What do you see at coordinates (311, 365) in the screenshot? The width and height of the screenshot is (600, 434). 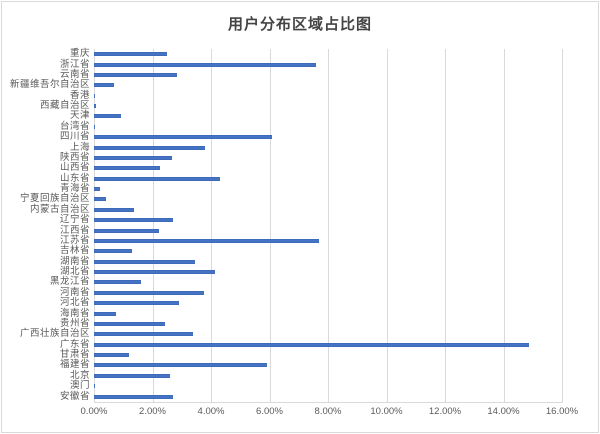 I see `bar-row: 福建省` at bounding box center [311, 365].